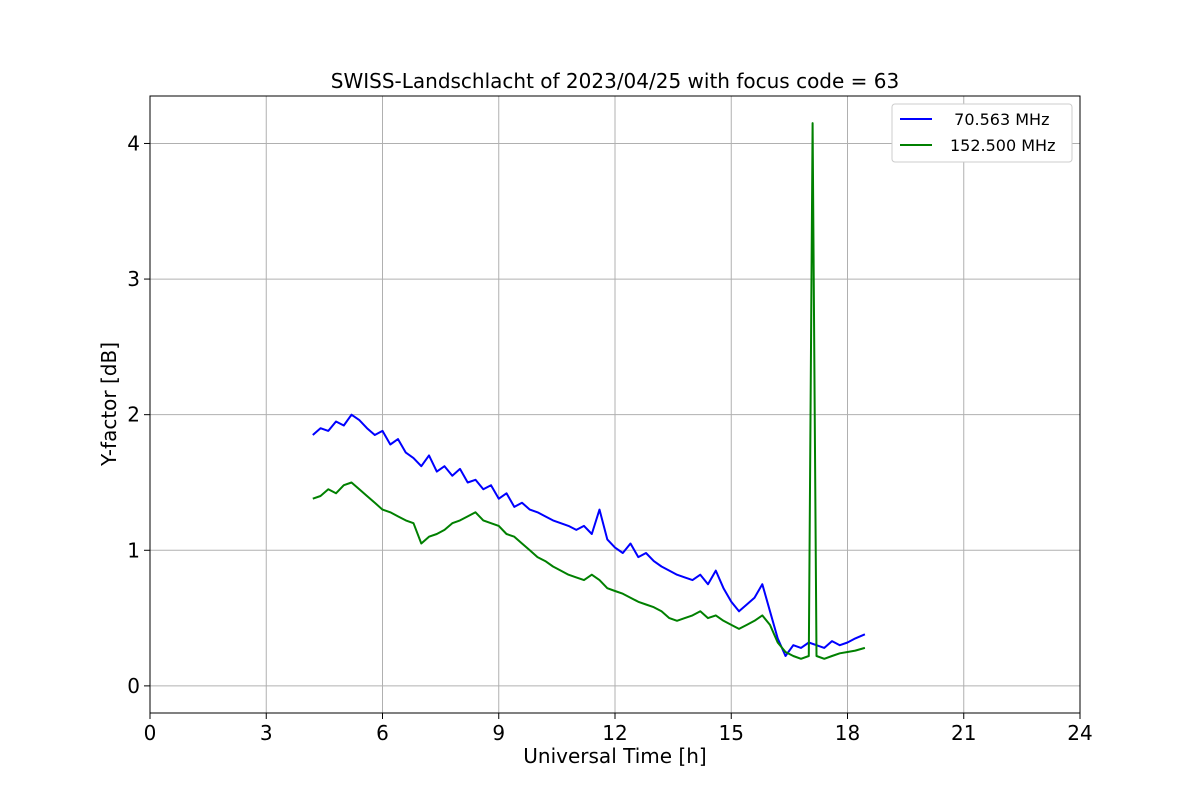 Image resolution: width=1200 pixels, height=804 pixels. I want to click on legend-box, so click(982, 133).